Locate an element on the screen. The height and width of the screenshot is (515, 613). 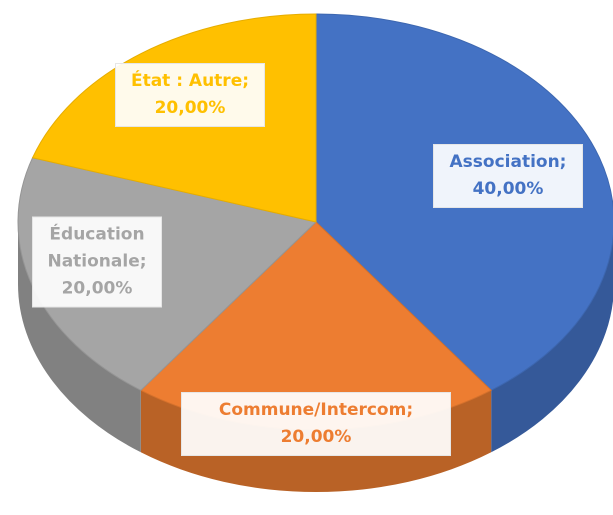
label-category: État : Autre; is located at coordinates (190, 81).